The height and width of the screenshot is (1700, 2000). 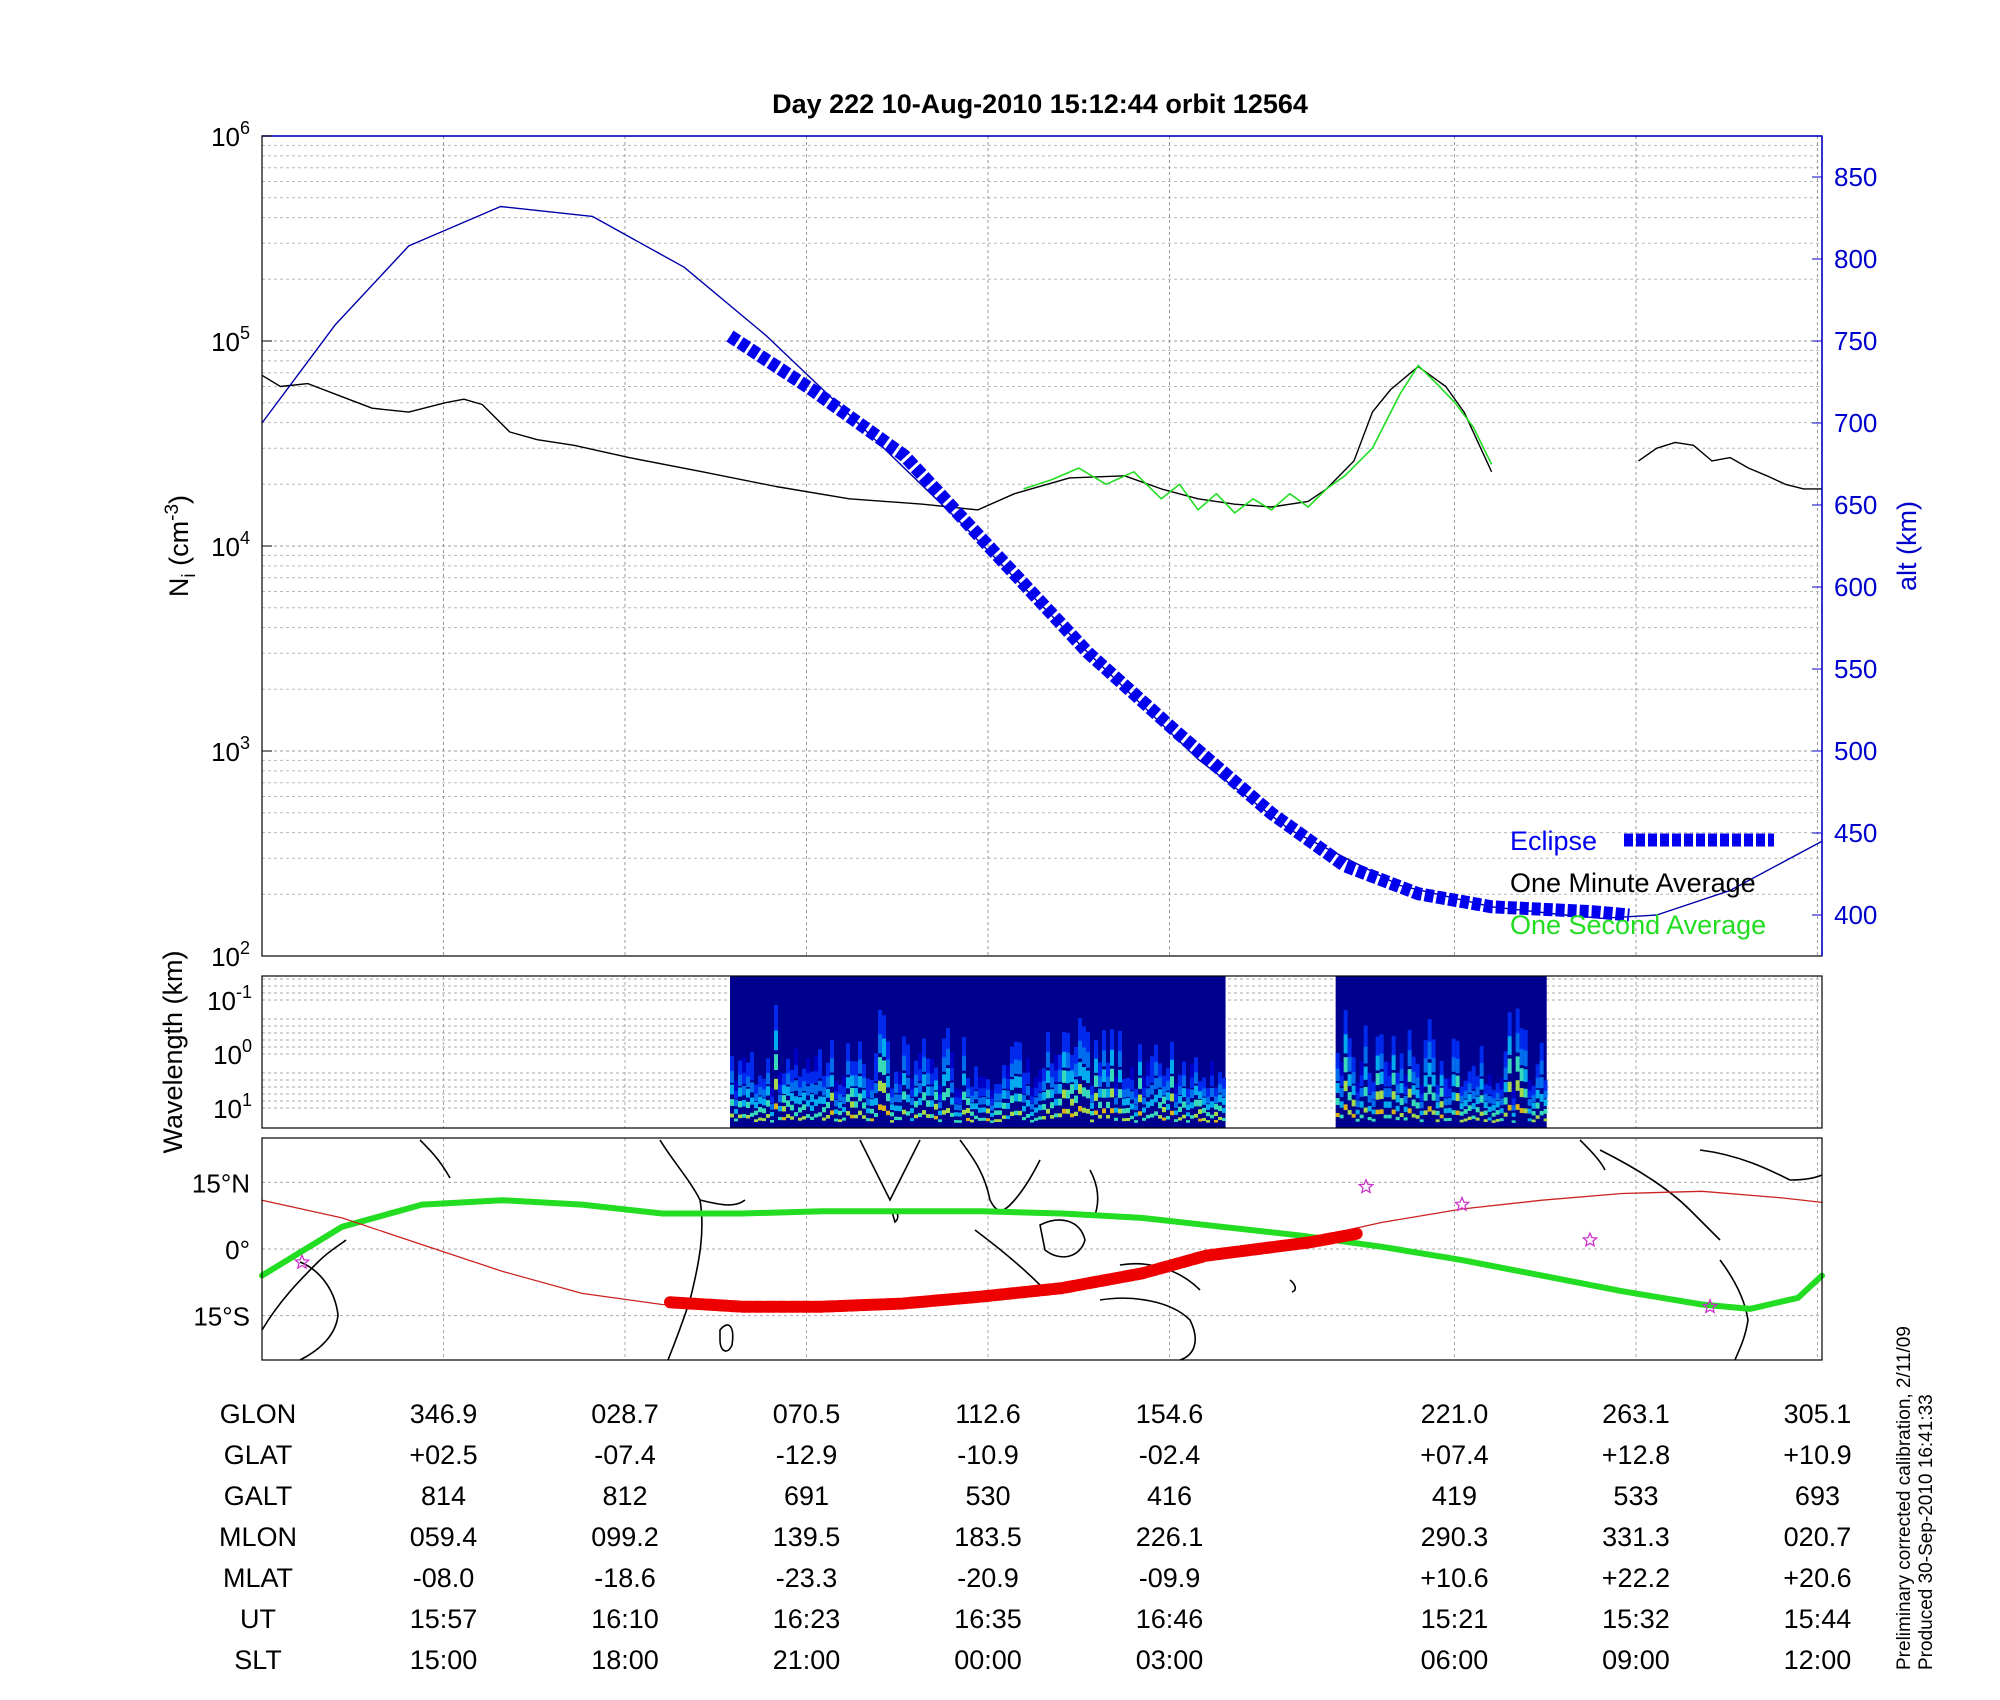 What do you see at coordinates (987, 1496) in the screenshot?
I see `table-cell: 530` at bounding box center [987, 1496].